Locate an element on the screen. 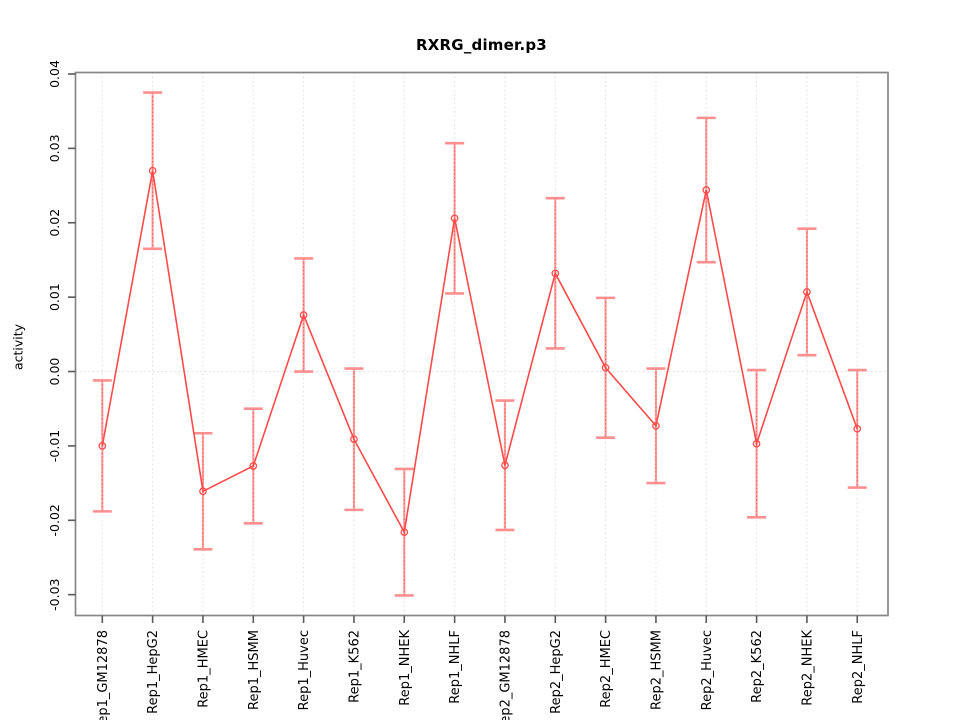 This screenshot has height=720, width=960. x-tick-label: Rep1_GM12878 is located at coordinates (103, 675).